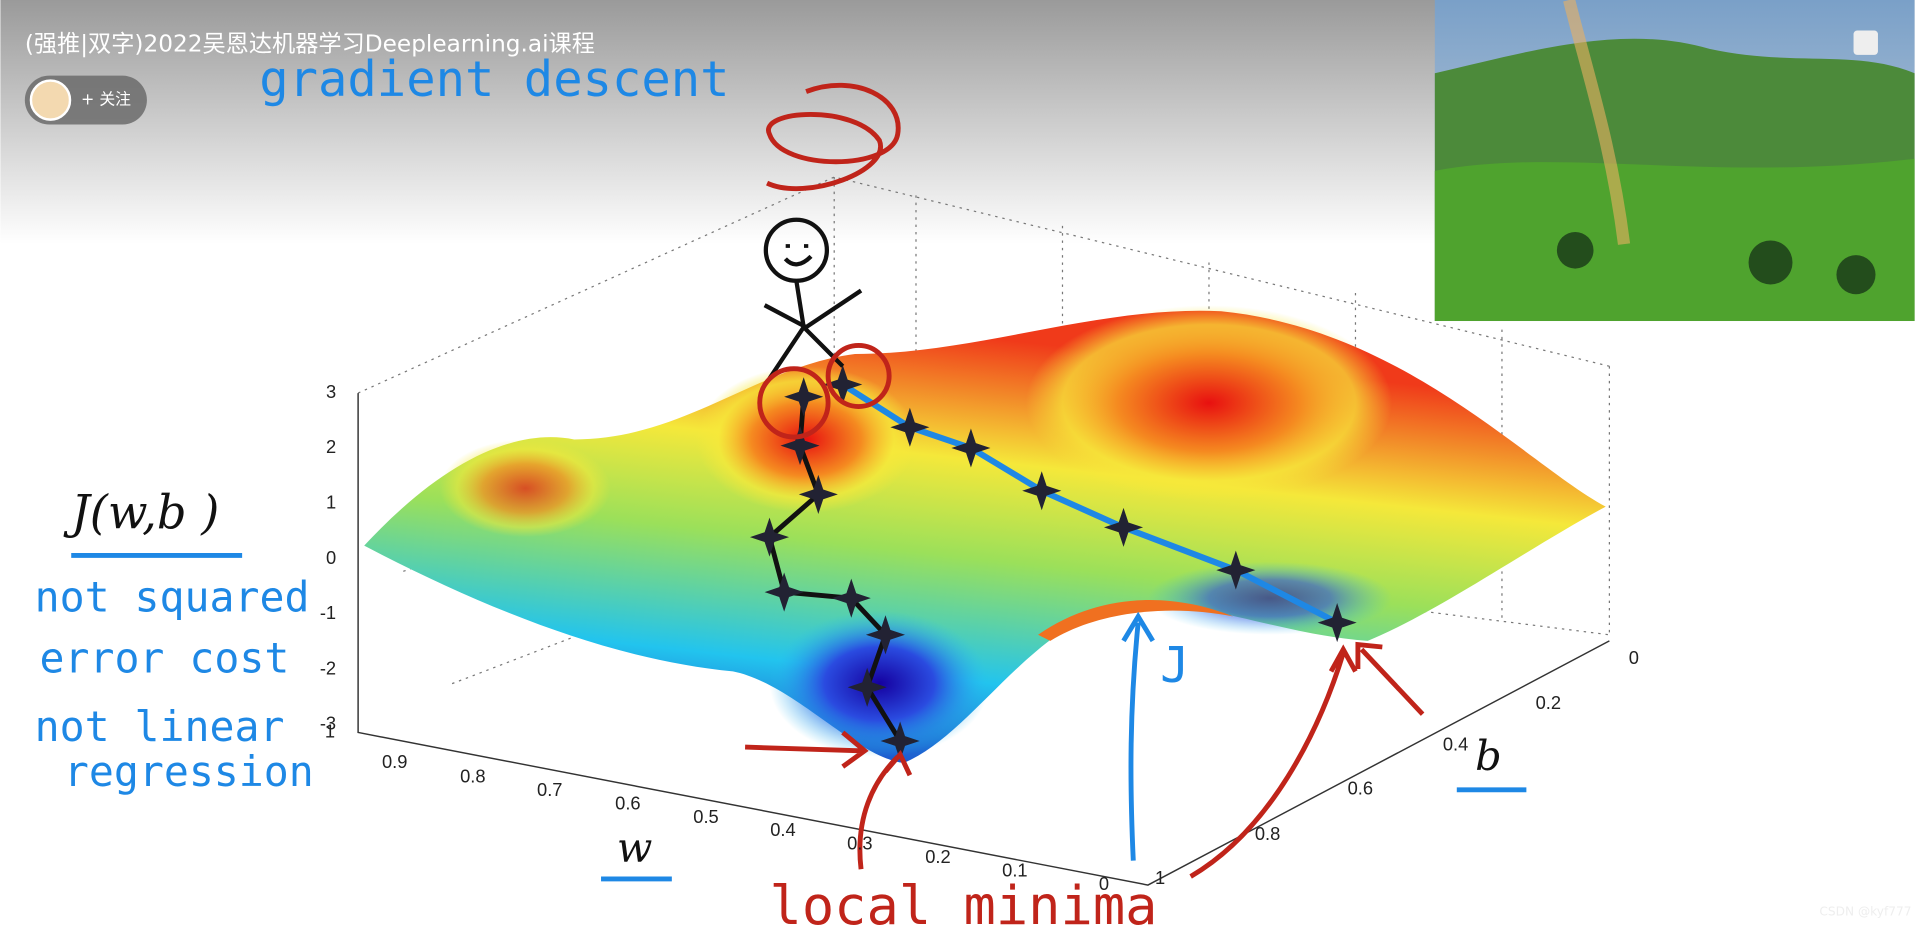 The width and height of the screenshot is (1915, 933). I want to click on cost-label: J(w,b ), so click(141, 512).